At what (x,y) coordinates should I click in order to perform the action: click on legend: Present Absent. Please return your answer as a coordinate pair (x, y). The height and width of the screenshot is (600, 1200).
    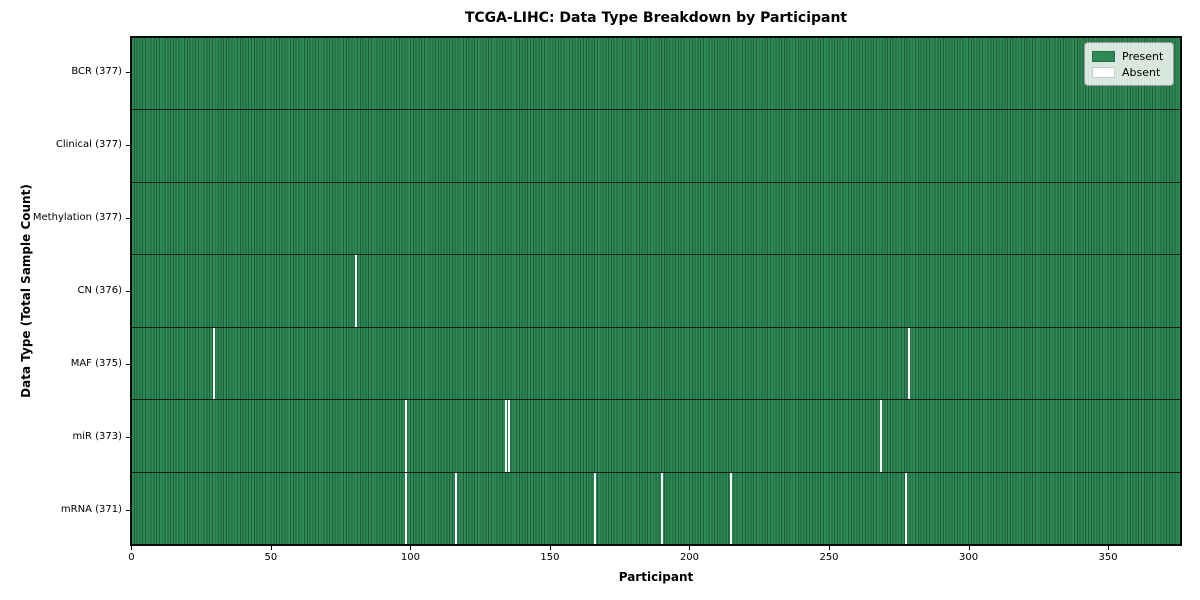
    Looking at the image, I should click on (1129, 64).